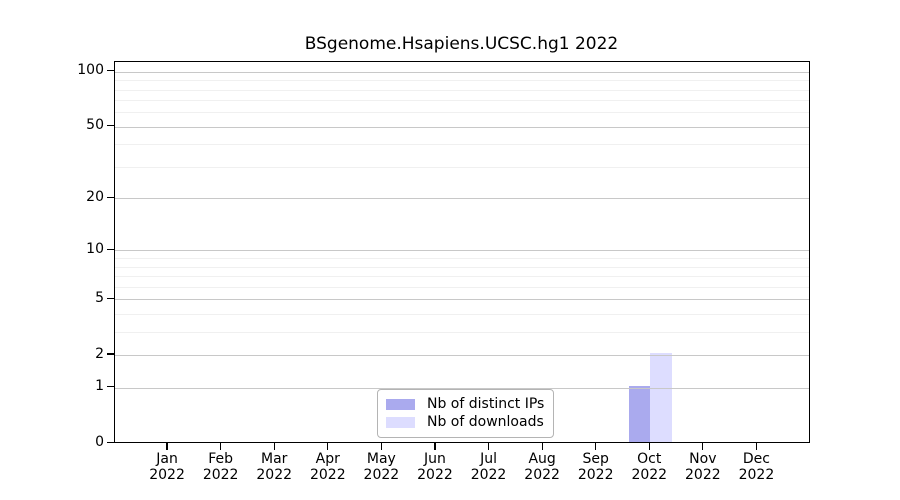 The height and width of the screenshot is (500, 900). Describe the element at coordinates (435, 459) in the screenshot. I see `month-label: Jun` at that location.